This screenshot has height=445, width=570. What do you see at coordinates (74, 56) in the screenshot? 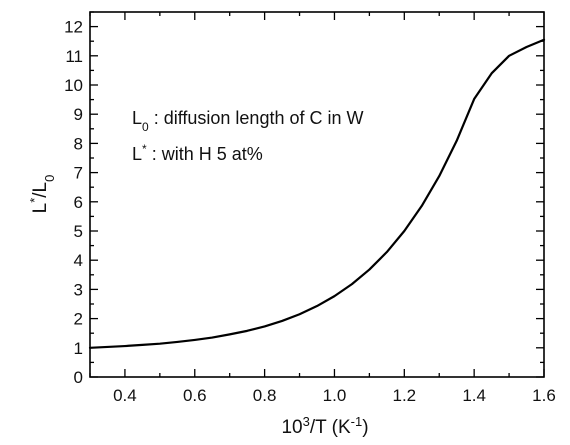
I see `y-tick-label: 11` at bounding box center [74, 56].